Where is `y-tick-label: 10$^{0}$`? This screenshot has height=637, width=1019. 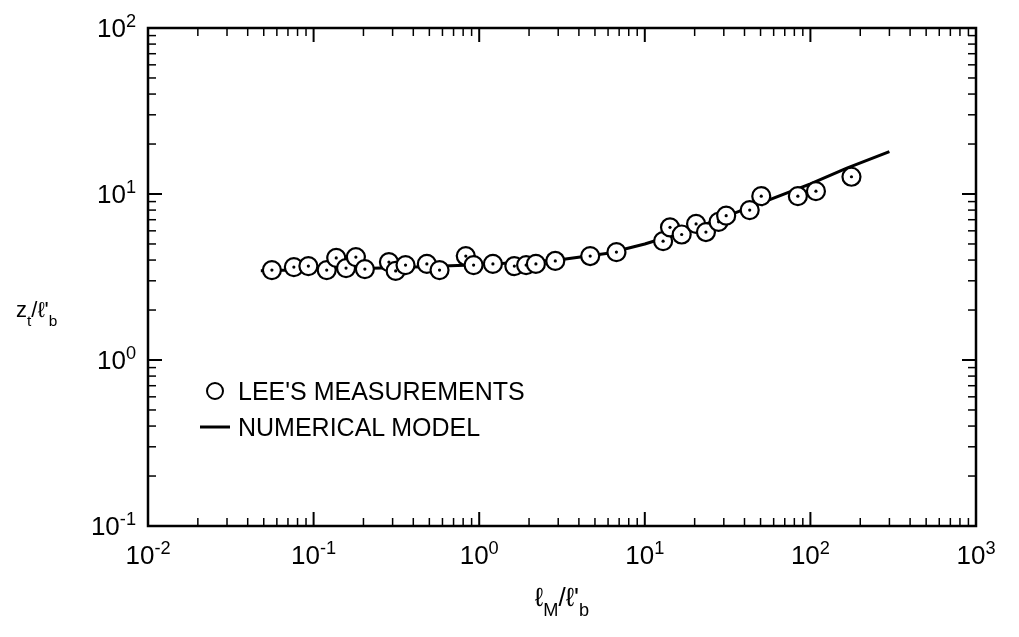 y-tick-label: 10$^{0}$ is located at coordinates (116, 359).